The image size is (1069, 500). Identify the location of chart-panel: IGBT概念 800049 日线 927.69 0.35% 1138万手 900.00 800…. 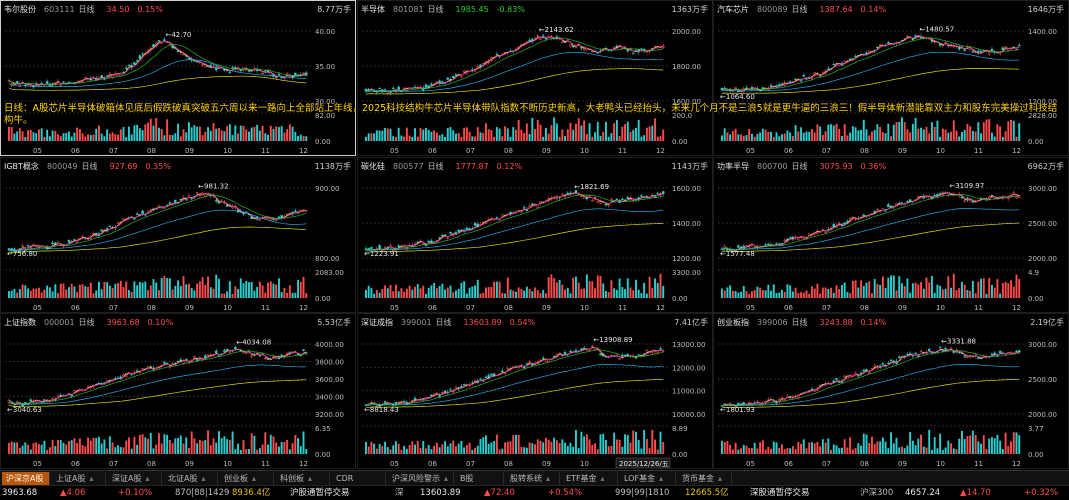
(178, 235).